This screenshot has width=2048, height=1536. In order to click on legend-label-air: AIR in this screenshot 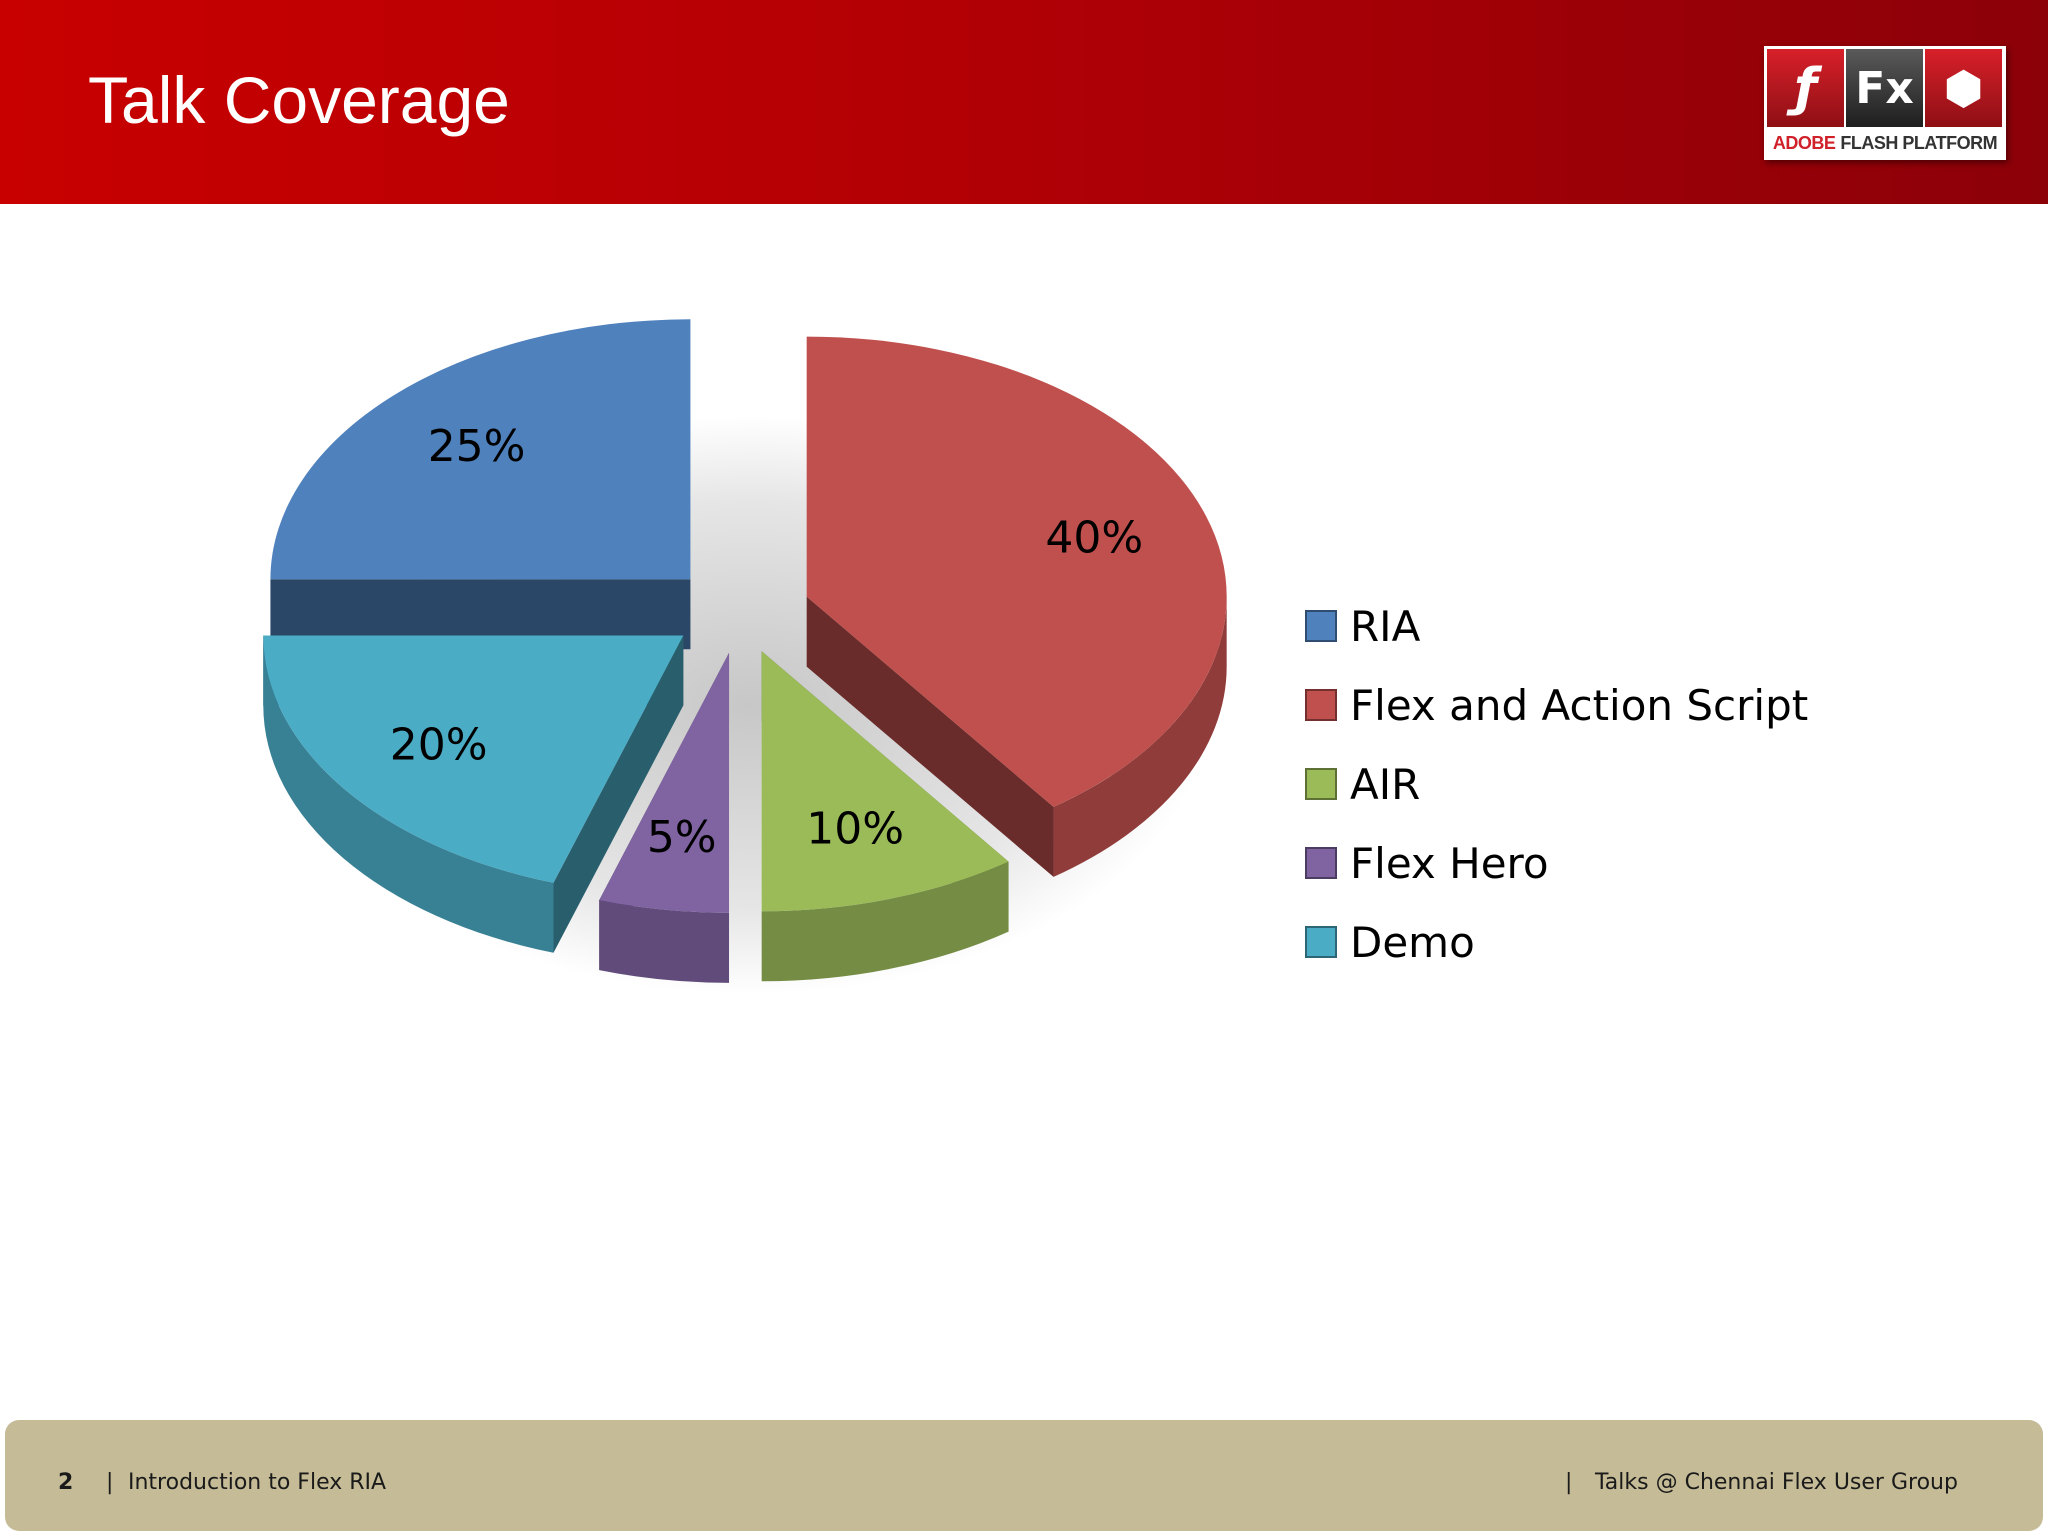, I will do `click(1385, 784)`.